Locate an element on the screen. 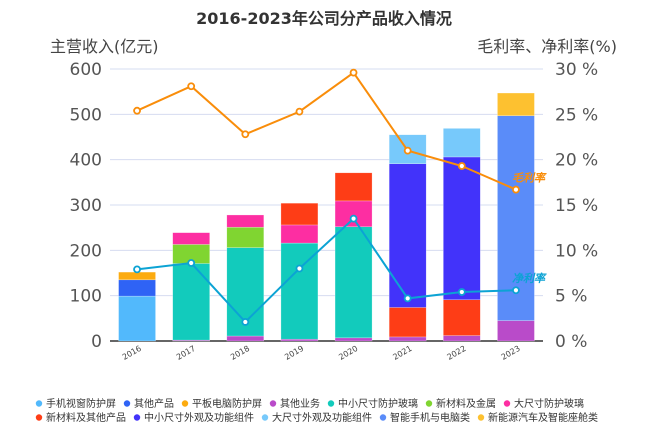  legend-item: 手机视窗防护屏 is located at coordinates (81, 403).